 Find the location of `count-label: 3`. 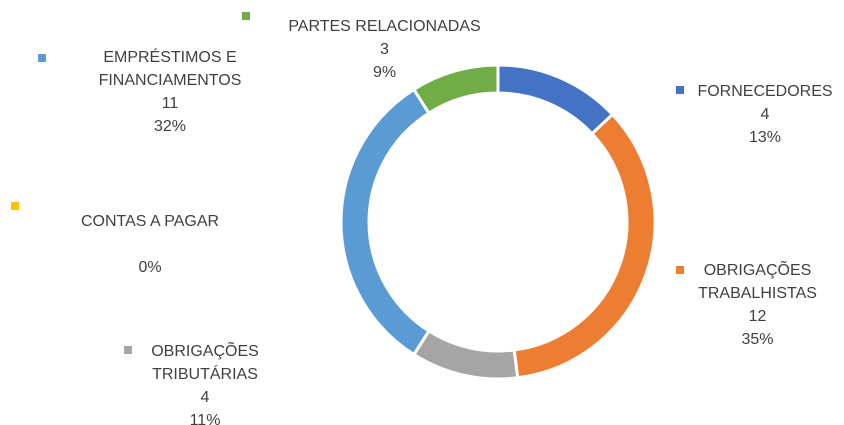

count-label: 3 is located at coordinates (384, 49).